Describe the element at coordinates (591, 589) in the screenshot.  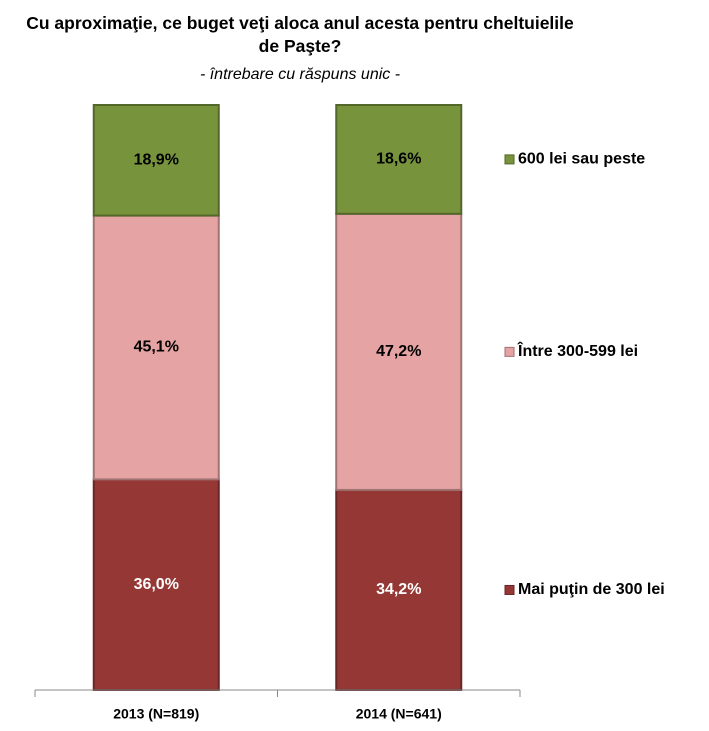
I see `legend-label: Mai puţin de 300 lei` at that location.